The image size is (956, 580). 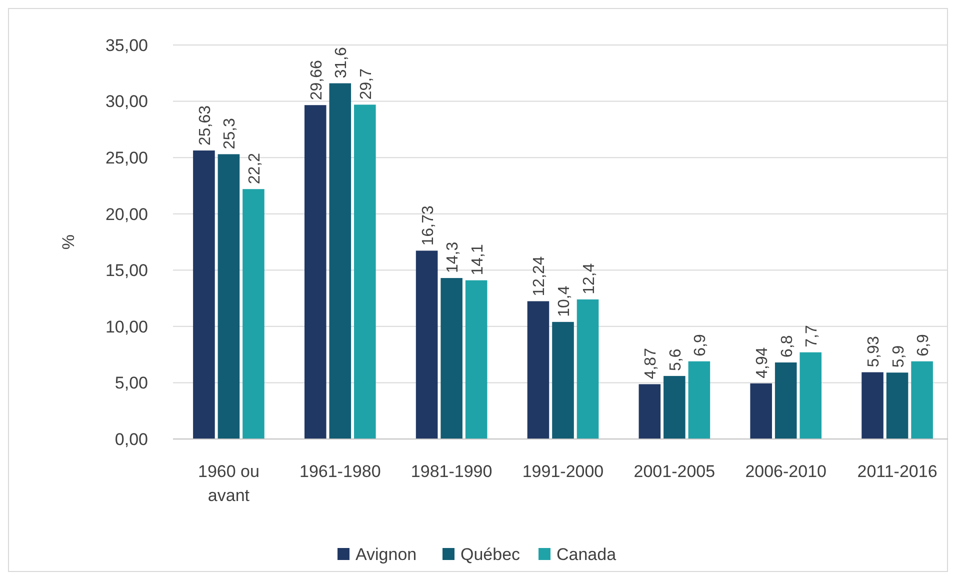 I want to click on y-tick-label: 30,00, so click(x=126, y=102).